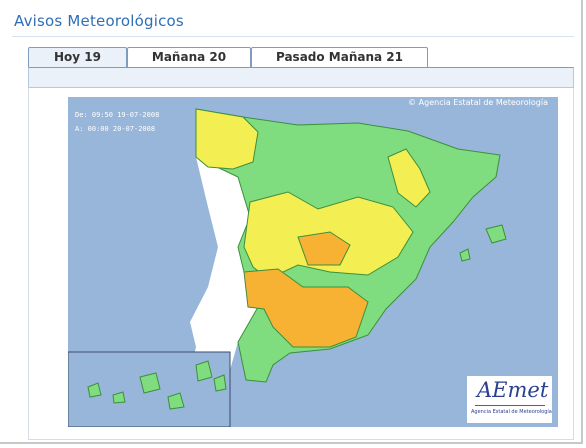  I want to click on title-divider, so click(293, 36).